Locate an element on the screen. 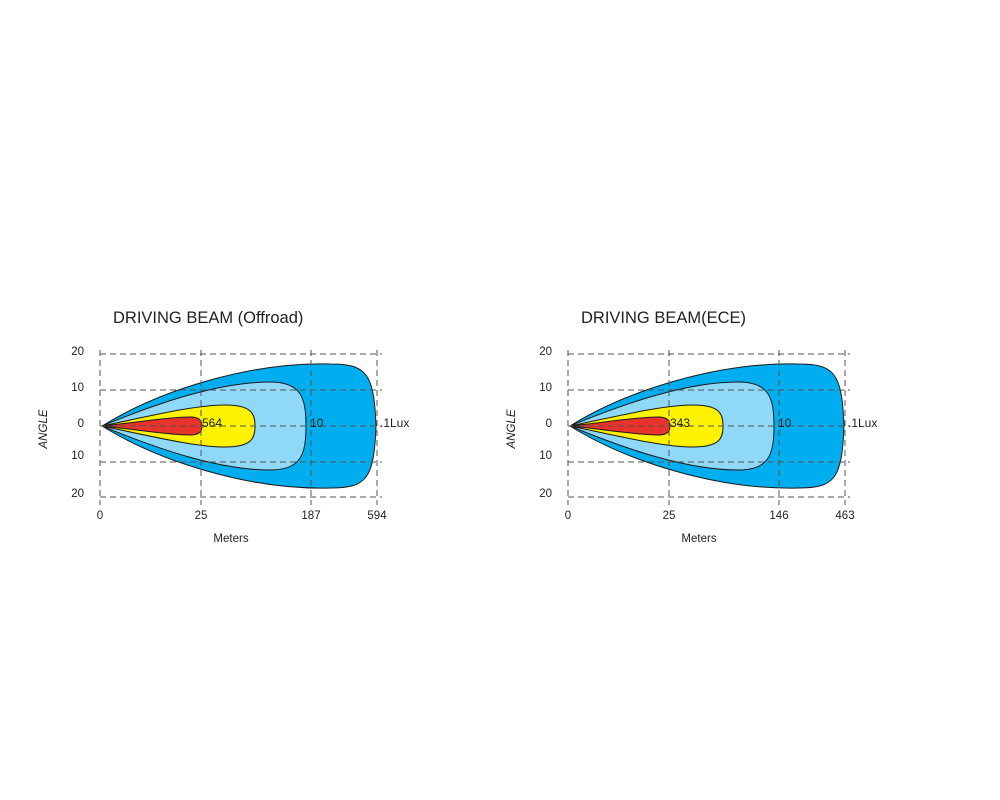 This screenshot has height=800, width=1000. chart-title: DRIVING BEAM(ECE) is located at coordinates (663, 318).